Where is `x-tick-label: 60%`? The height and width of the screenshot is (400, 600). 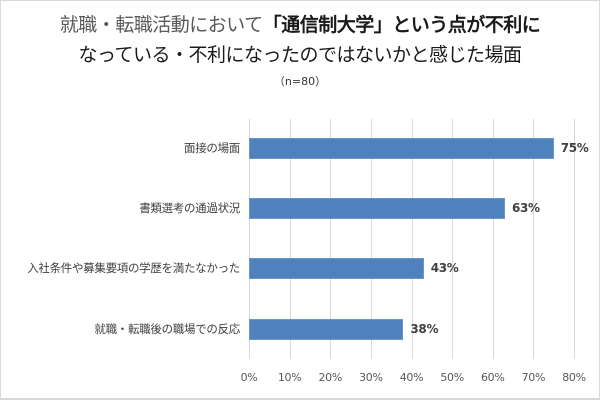
x-tick-label: 60% is located at coordinates (492, 377).